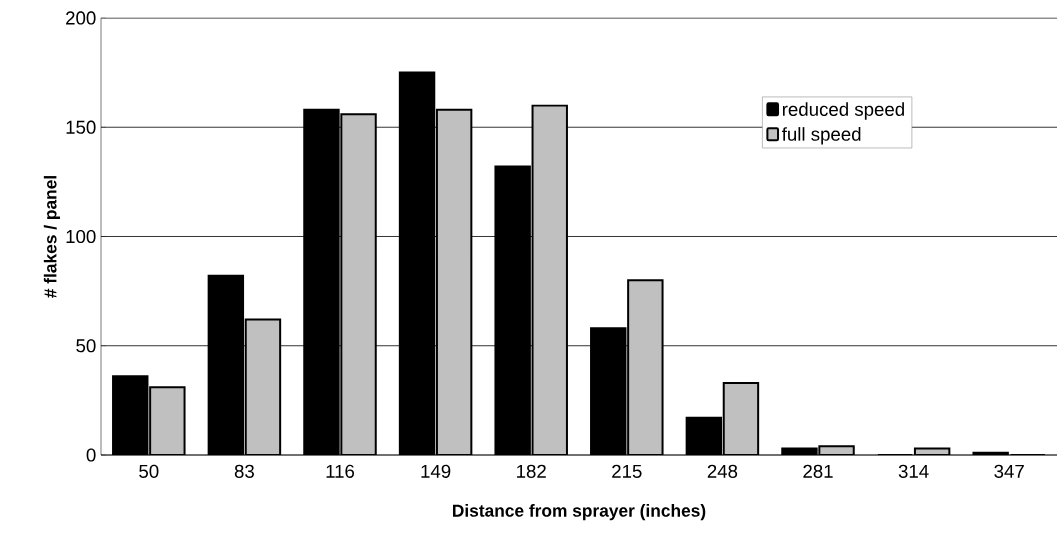  Describe the element at coordinates (149, 471) in the screenshot. I see `x-tick-label: 50` at that location.